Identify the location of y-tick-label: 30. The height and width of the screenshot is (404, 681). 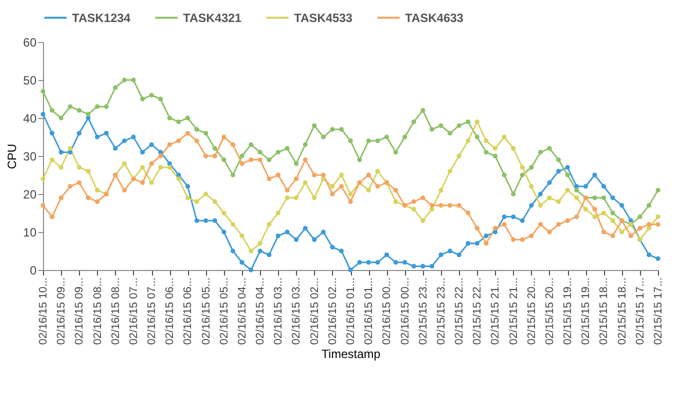
(30, 157).